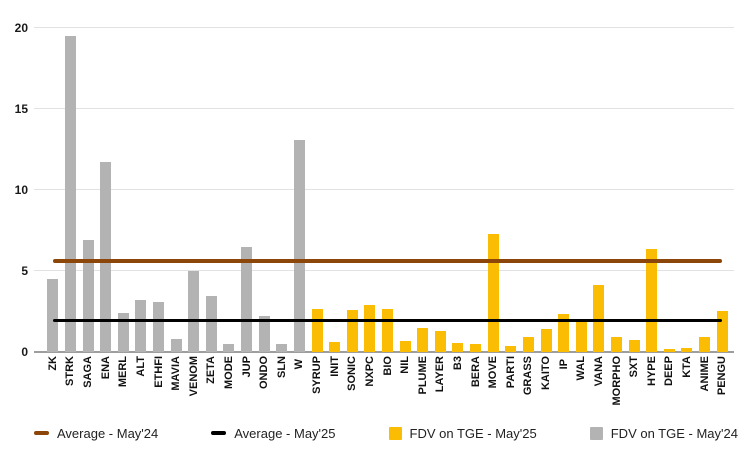 This screenshot has width=744, height=456. Describe the element at coordinates (440, 341) in the screenshot. I see `bar-layer` at that location.